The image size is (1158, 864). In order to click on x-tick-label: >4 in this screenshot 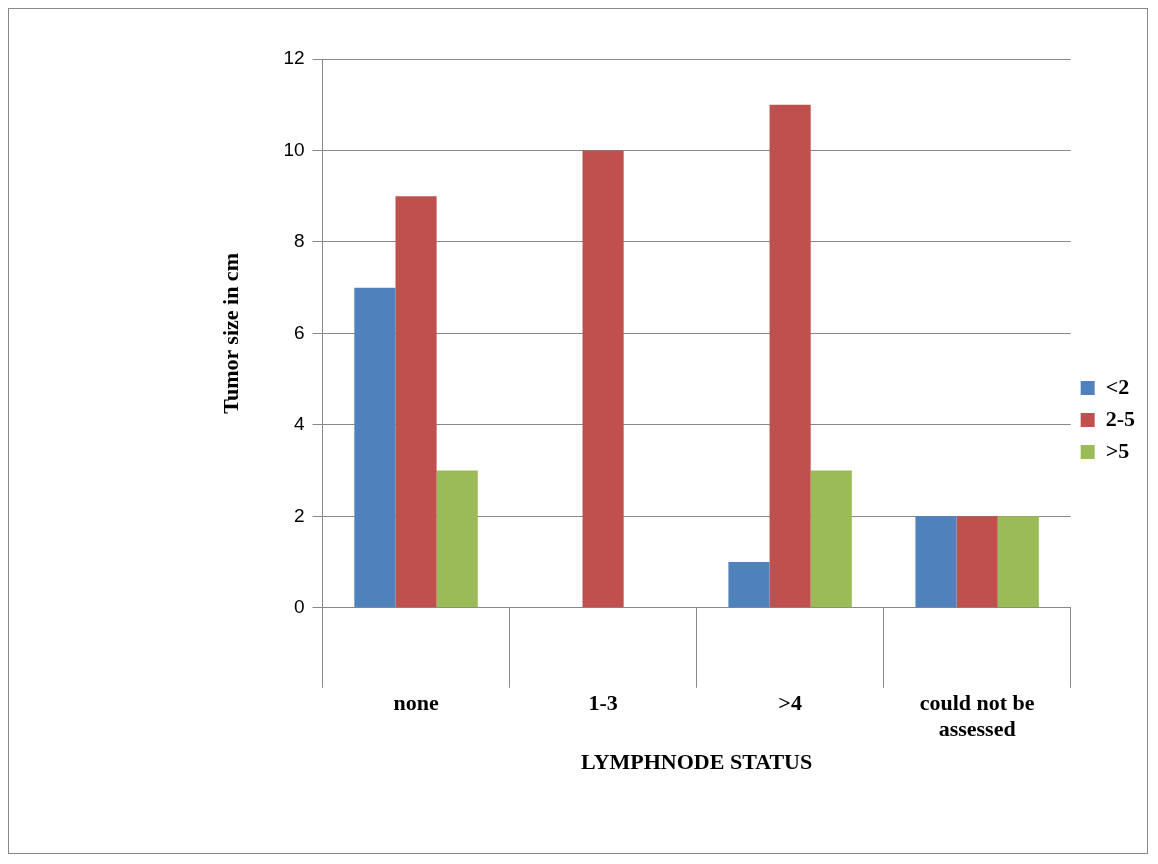, I will do `click(790, 702)`.